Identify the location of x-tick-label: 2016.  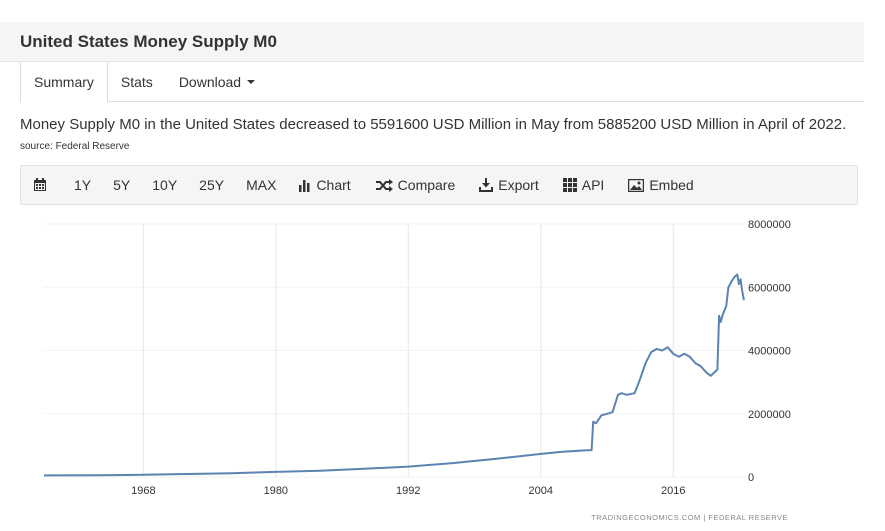
(673, 491).